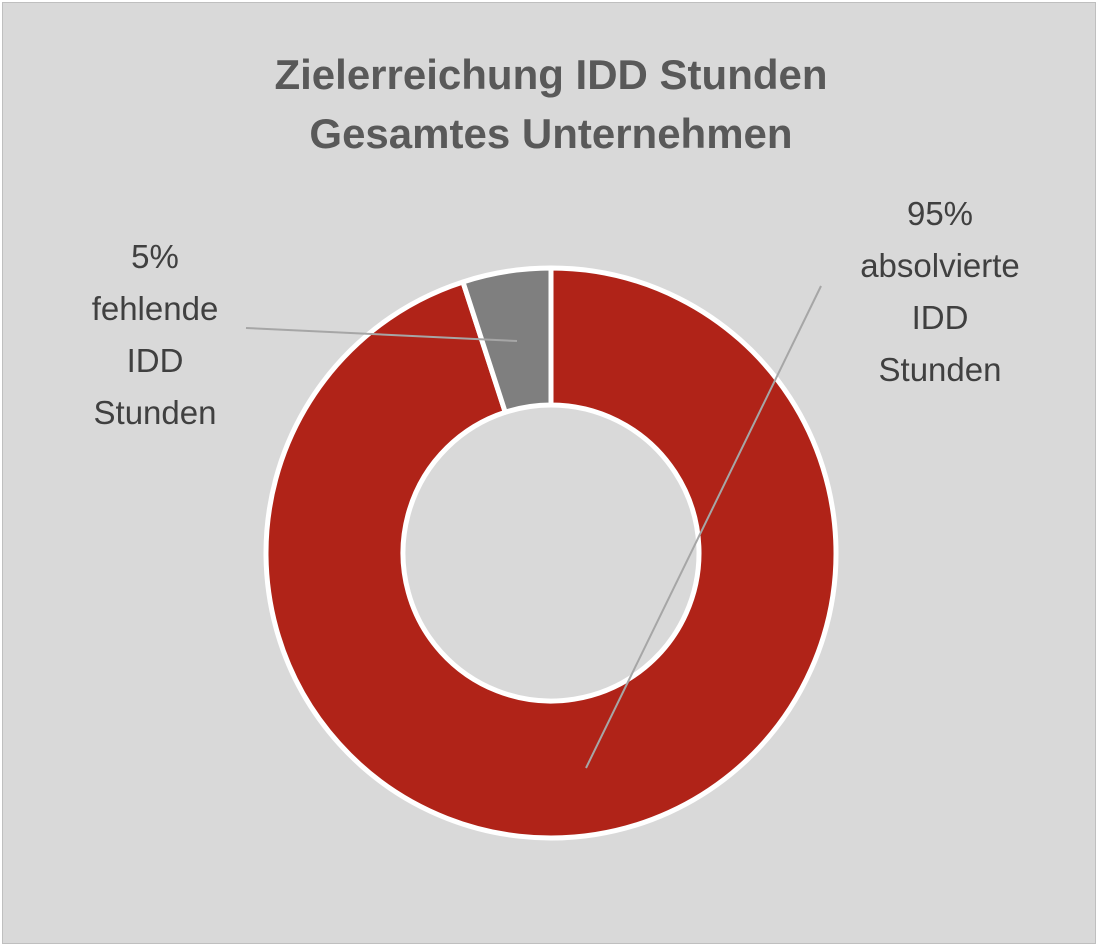  I want to click on data-label-line: absolvierte, so click(940, 265).